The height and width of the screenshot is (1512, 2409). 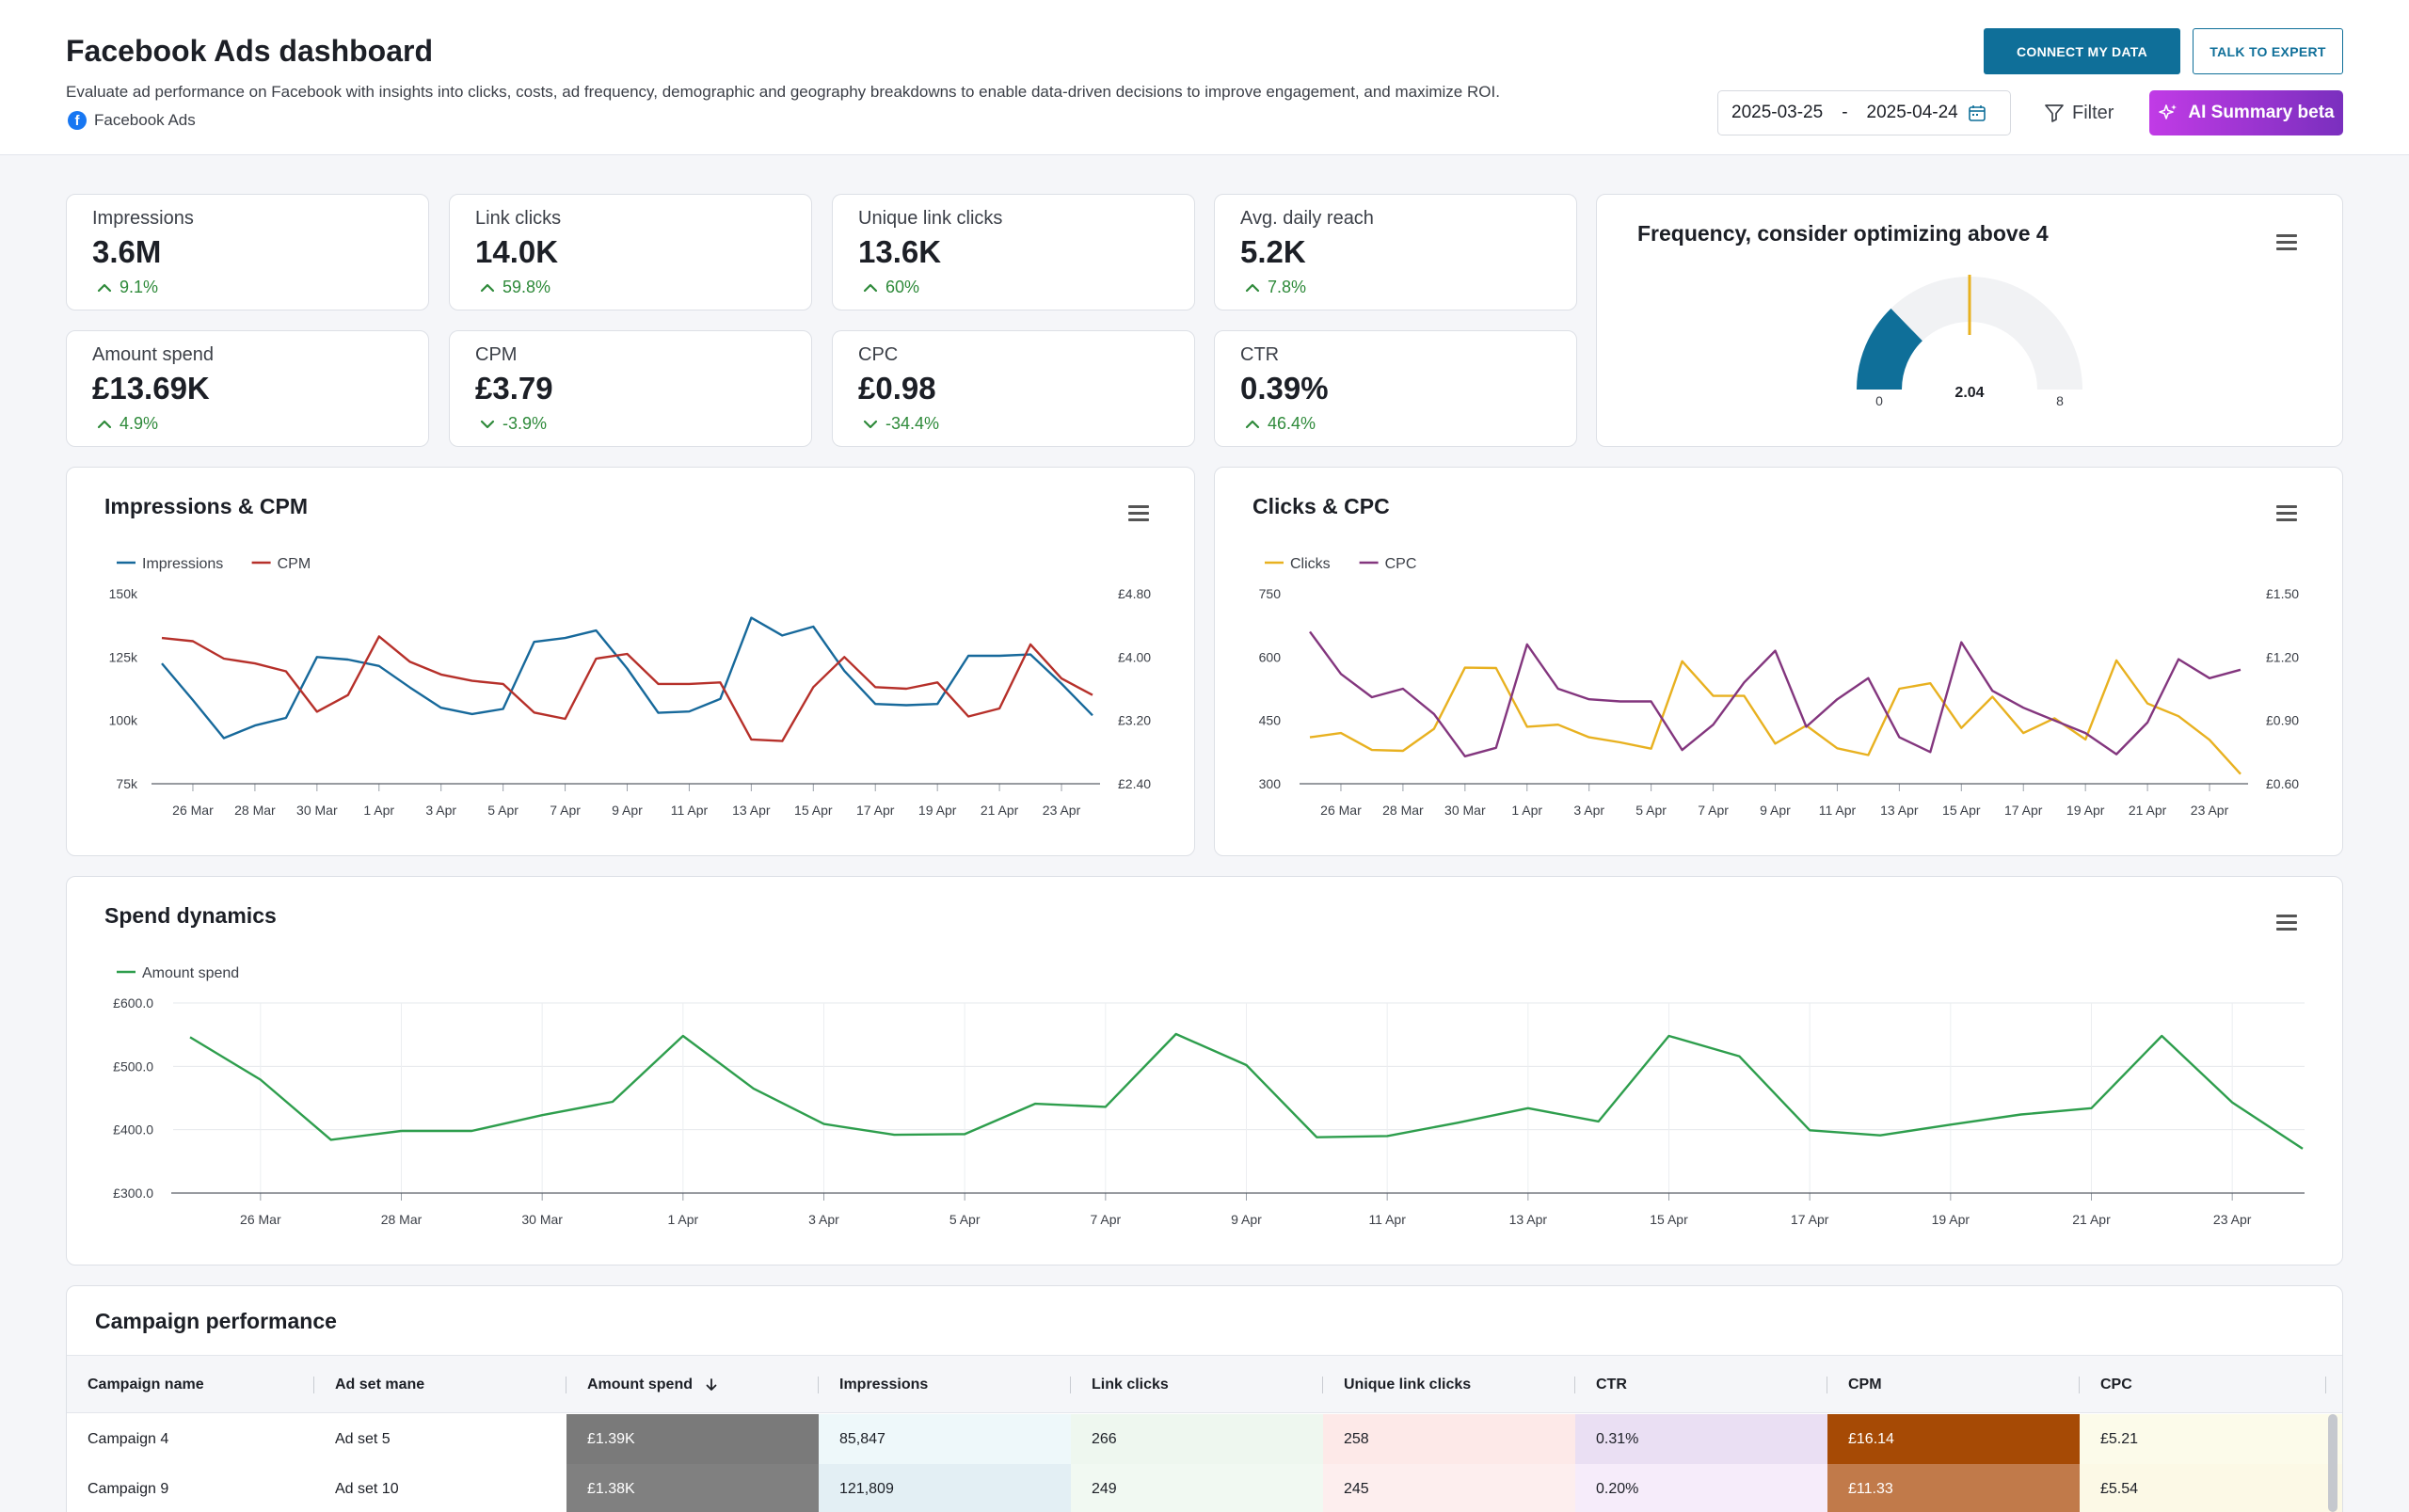 What do you see at coordinates (127, 784) in the screenshot?
I see `y-tick-label: 75k` at bounding box center [127, 784].